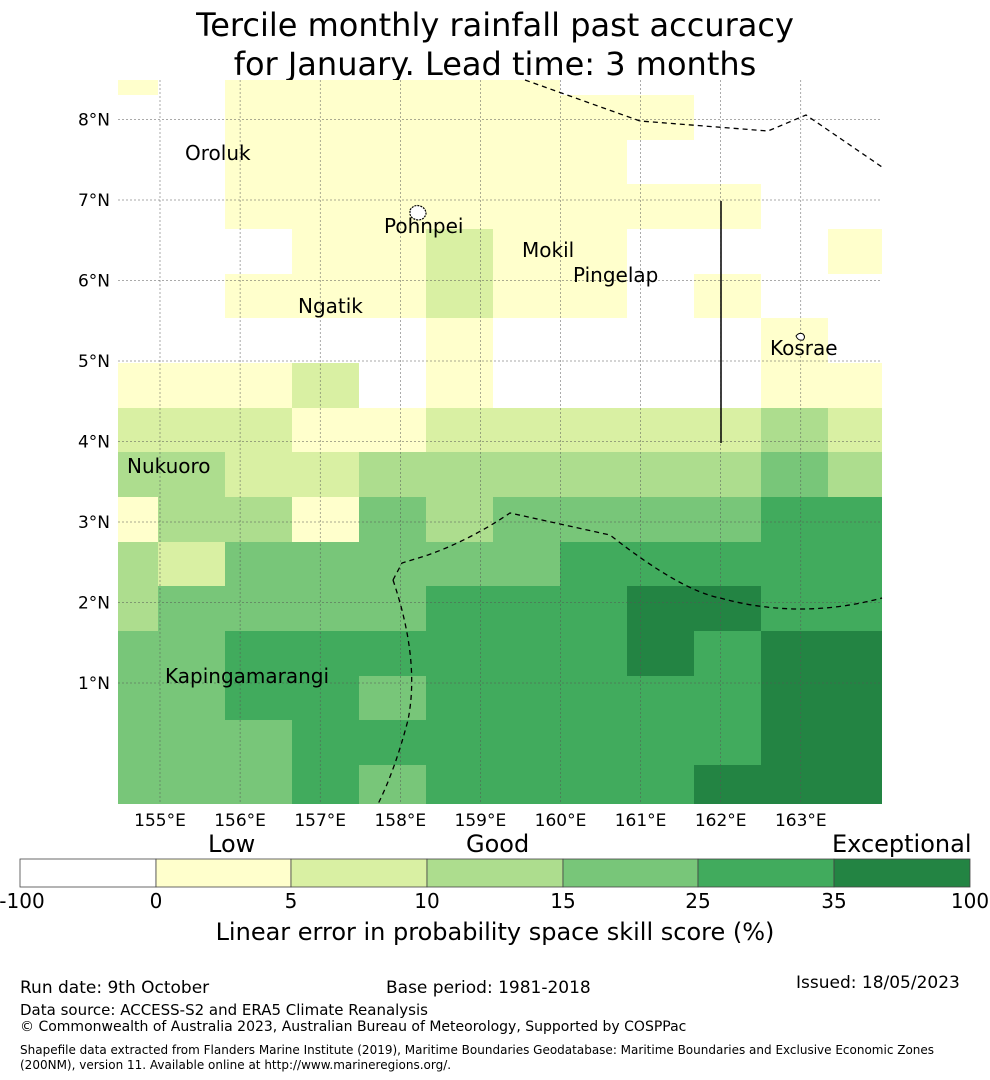 Image resolution: width=990 pixels, height=1080 pixels. I want to click on colorbar-label-low: Low, so click(232, 844).